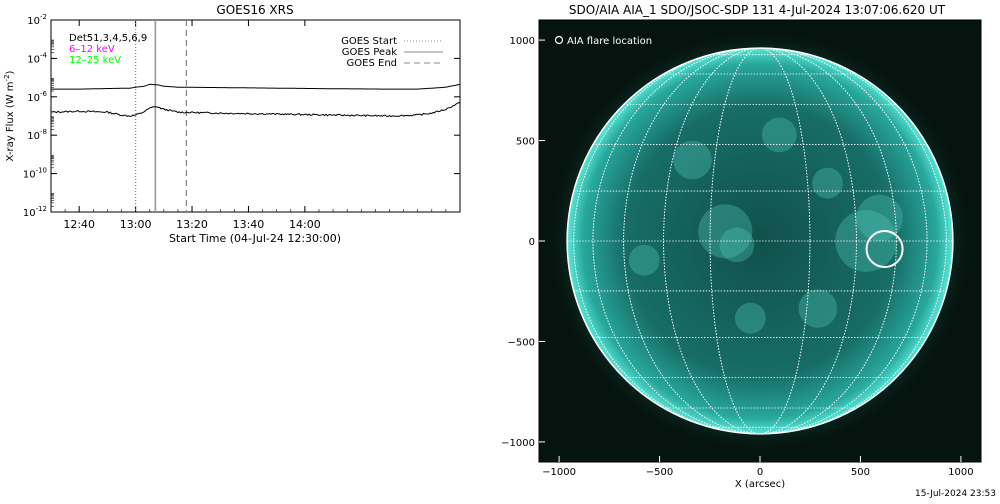  I want to click on aia-x-ticks: −1000 −500 0 500 1000, so click(758, 467).